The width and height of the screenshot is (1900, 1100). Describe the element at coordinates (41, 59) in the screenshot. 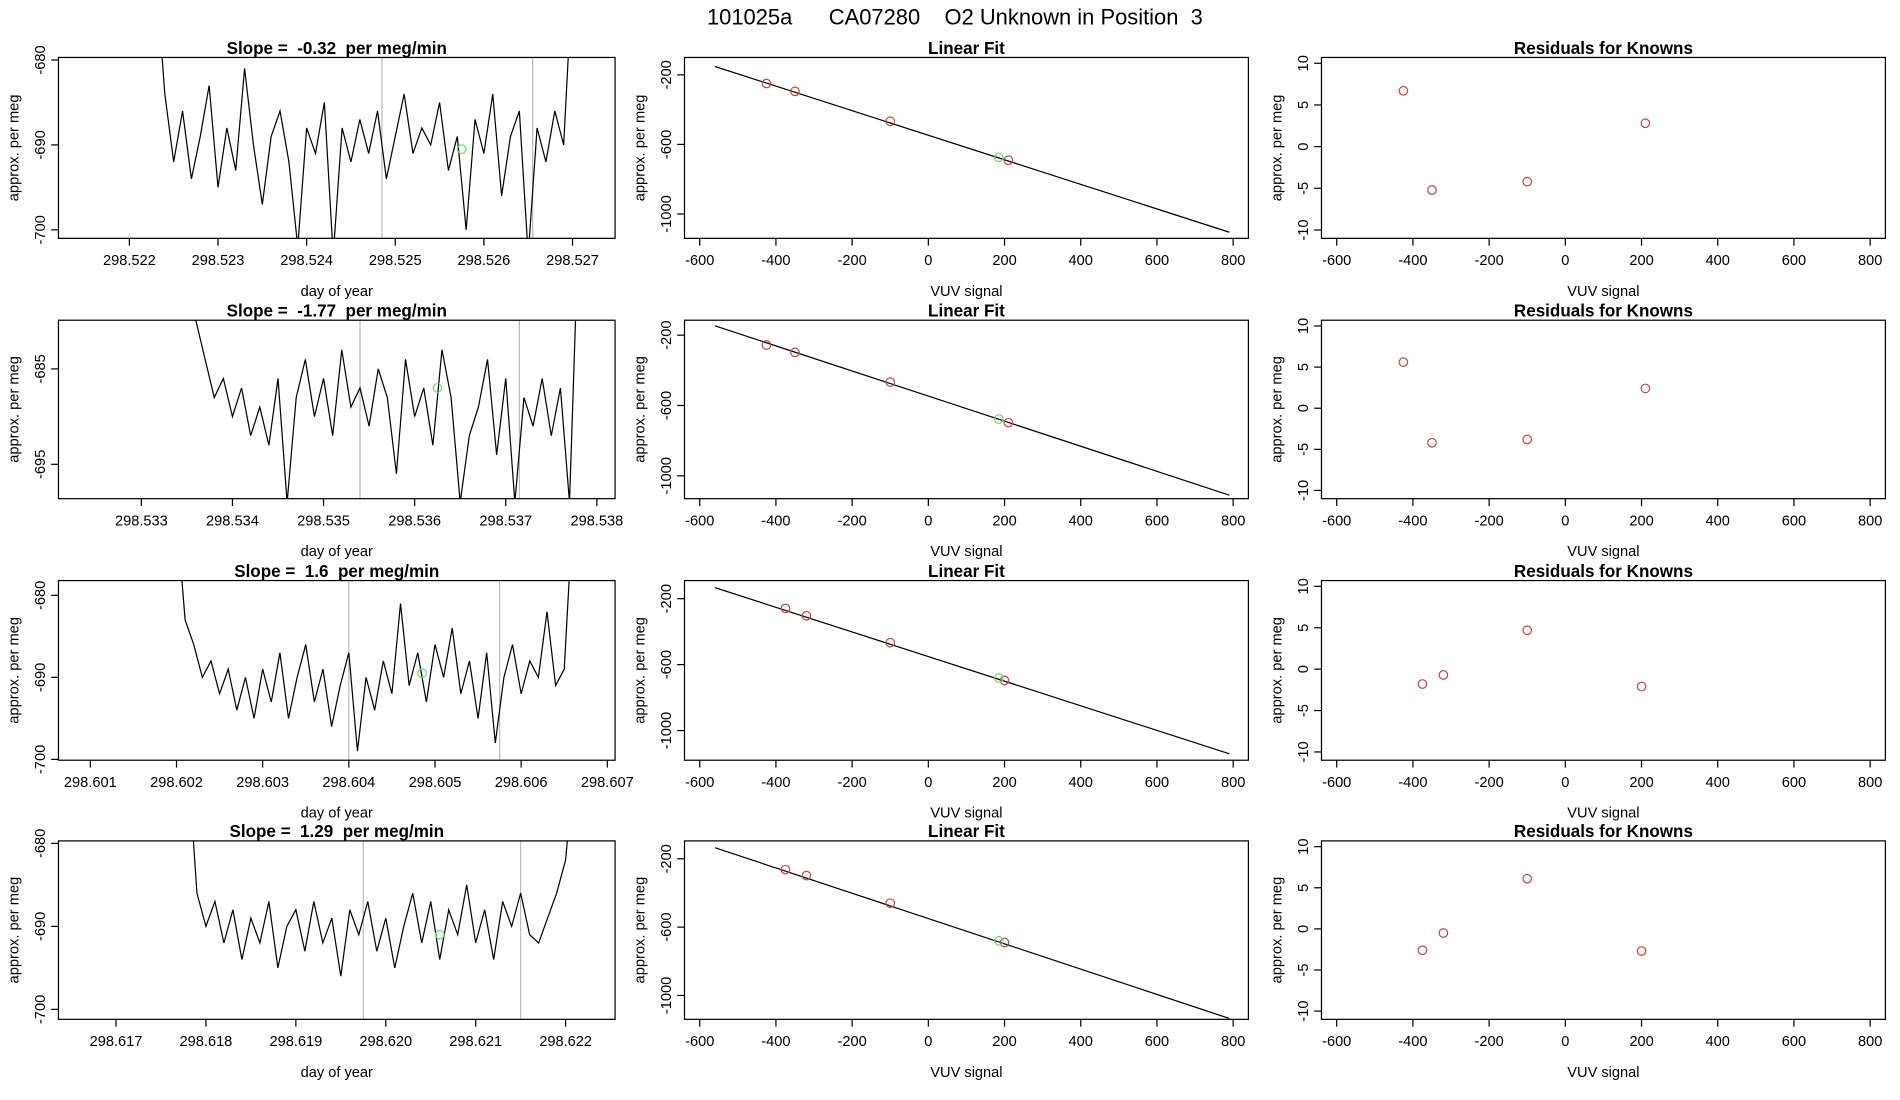

I see `y-tick-label: -680` at that location.